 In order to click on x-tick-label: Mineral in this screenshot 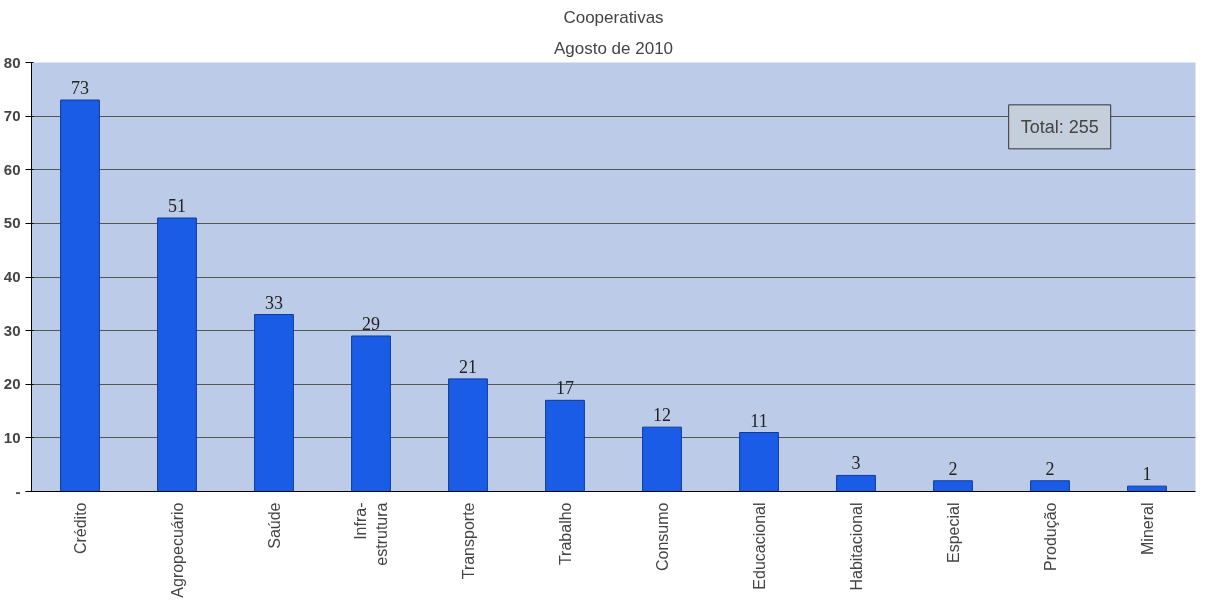, I will do `click(1147, 528)`.